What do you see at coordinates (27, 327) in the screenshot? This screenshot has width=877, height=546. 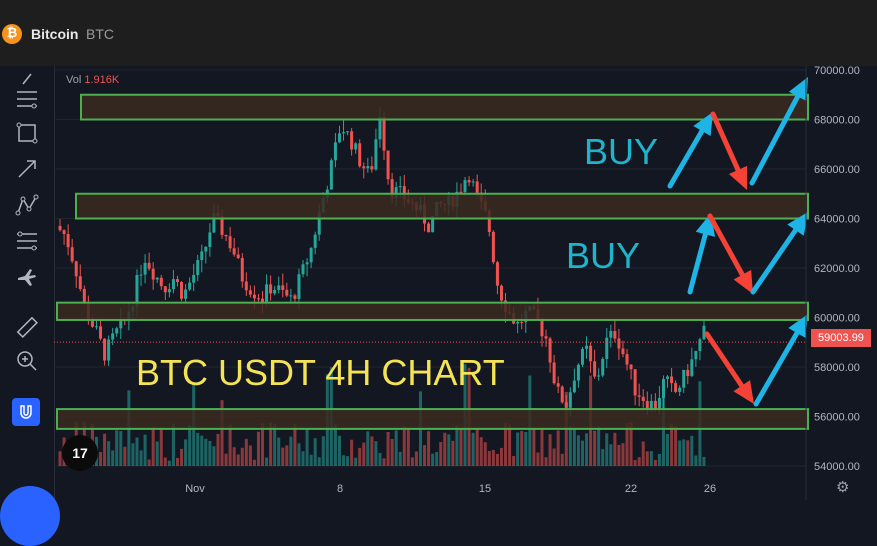 I see `ruler-icon` at bounding box center [27, 327].